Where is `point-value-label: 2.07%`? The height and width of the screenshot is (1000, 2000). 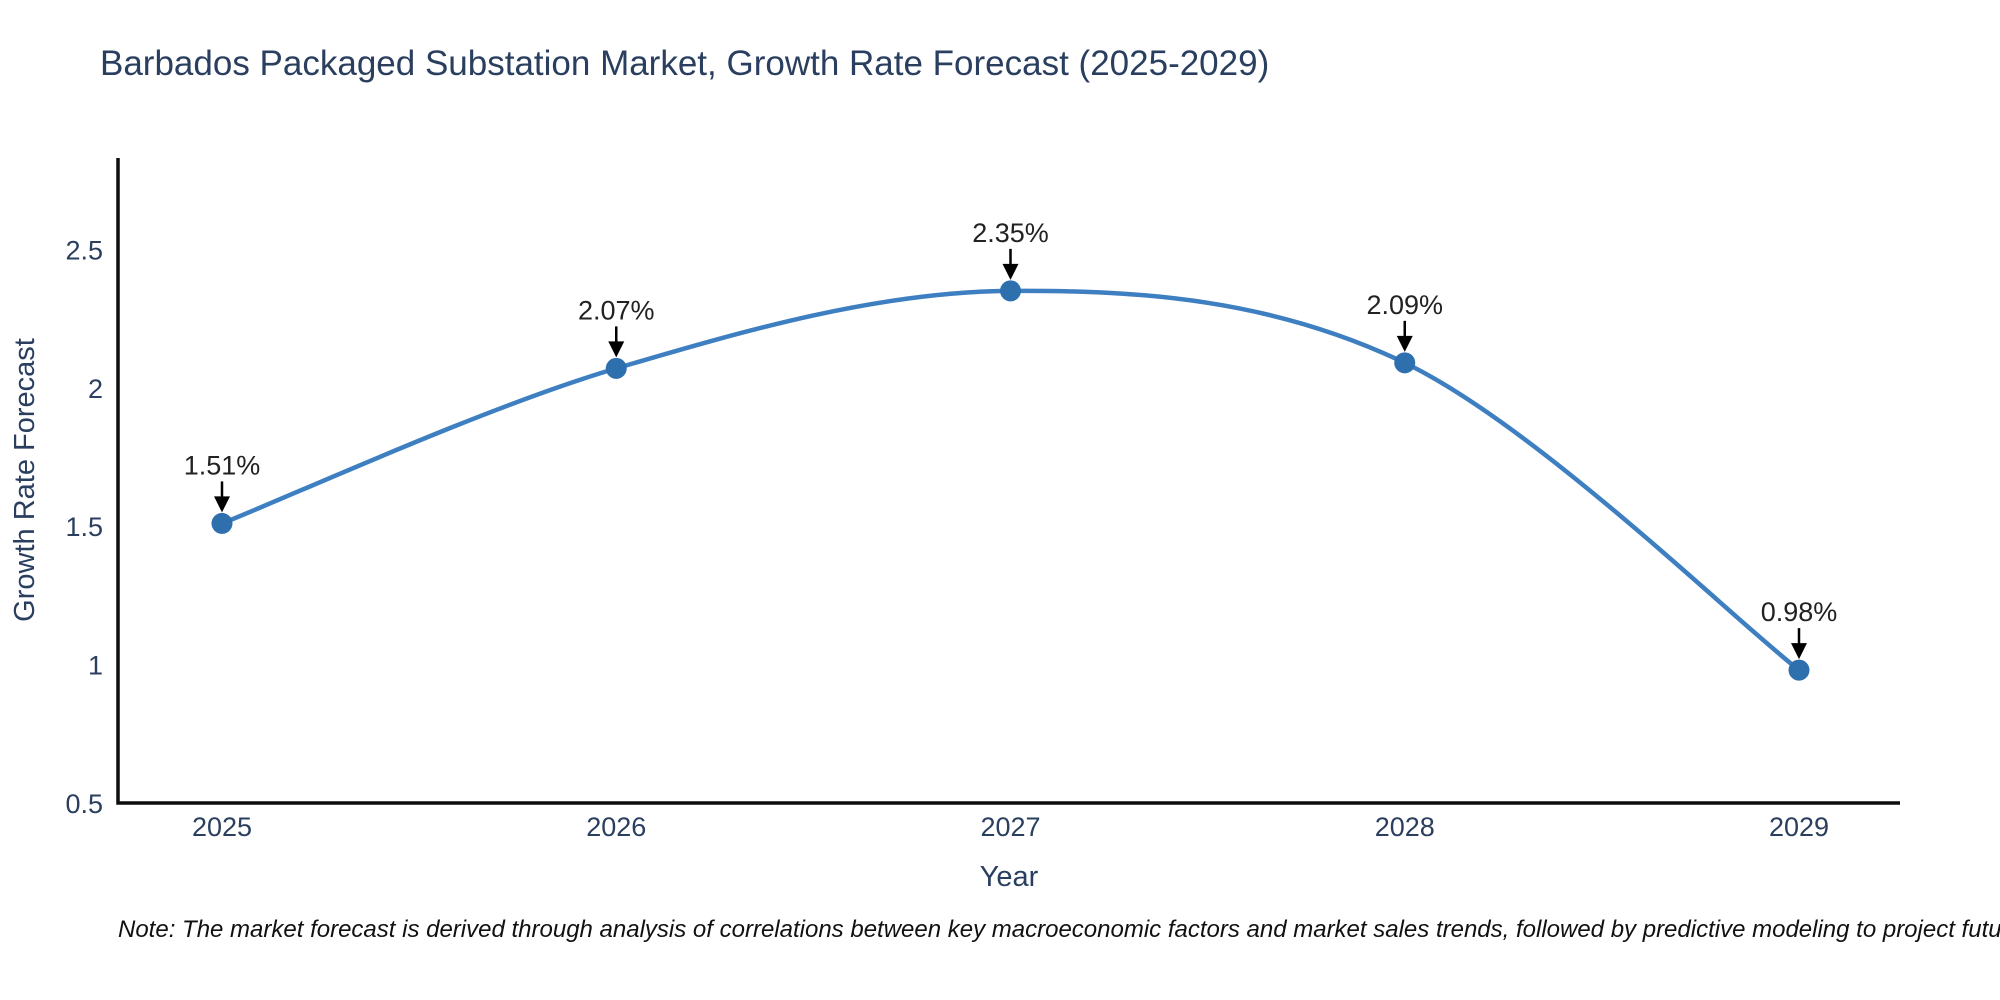 point-value-label: 2.07% is located at coordinates (616, 310).